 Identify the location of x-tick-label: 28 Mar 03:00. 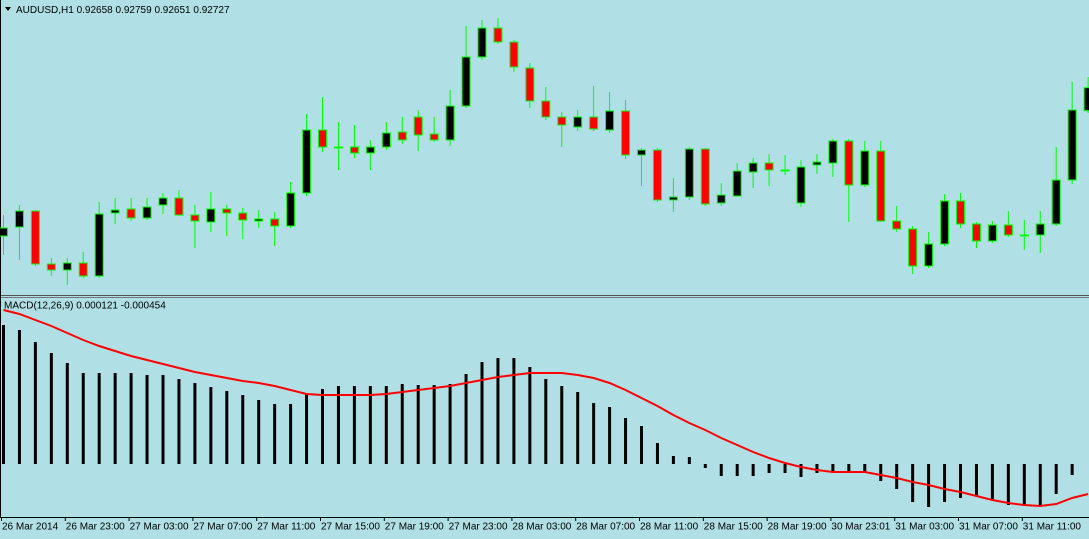
(541, 527).